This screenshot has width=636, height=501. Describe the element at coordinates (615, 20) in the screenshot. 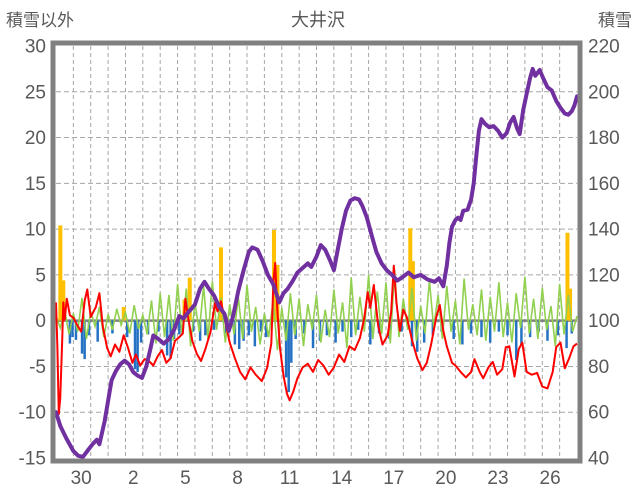

I see `right-axis-title: 積雪` at that location.